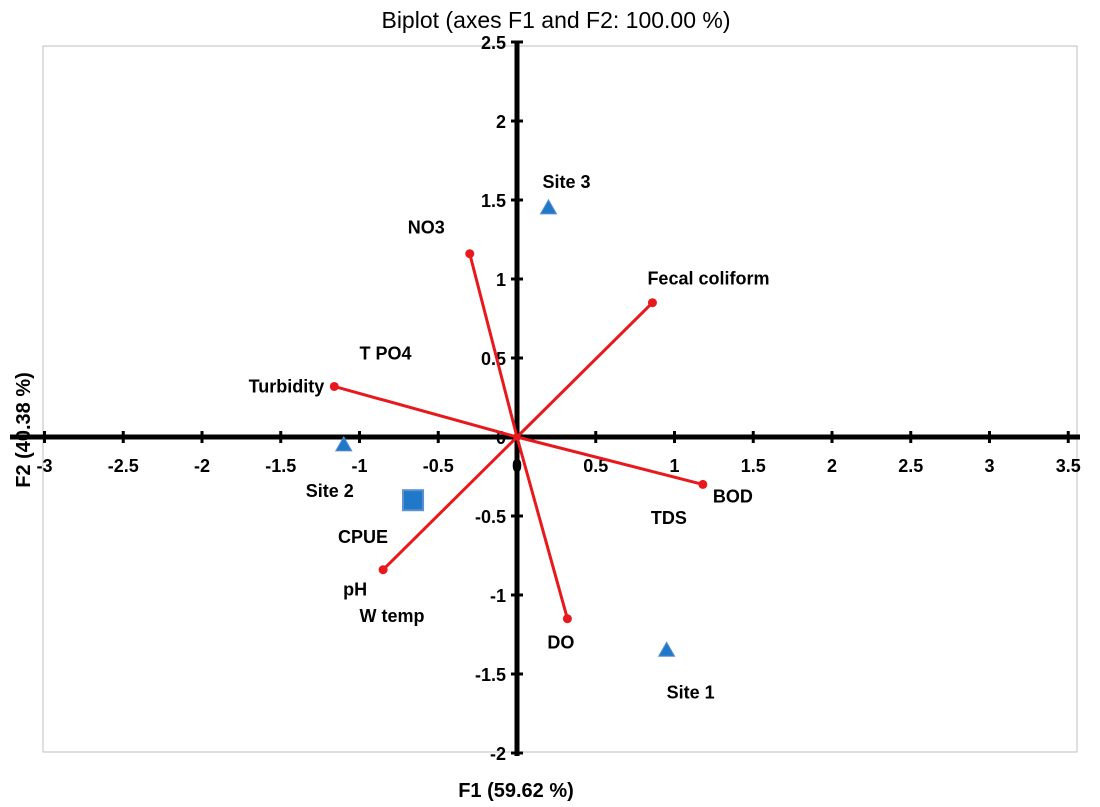 Image resolution: width=1100 pixels, height=807 pixels. Describe the element at coordinates (674, 466) in the screenshot. I see `x-tick-label: 1` at that location.